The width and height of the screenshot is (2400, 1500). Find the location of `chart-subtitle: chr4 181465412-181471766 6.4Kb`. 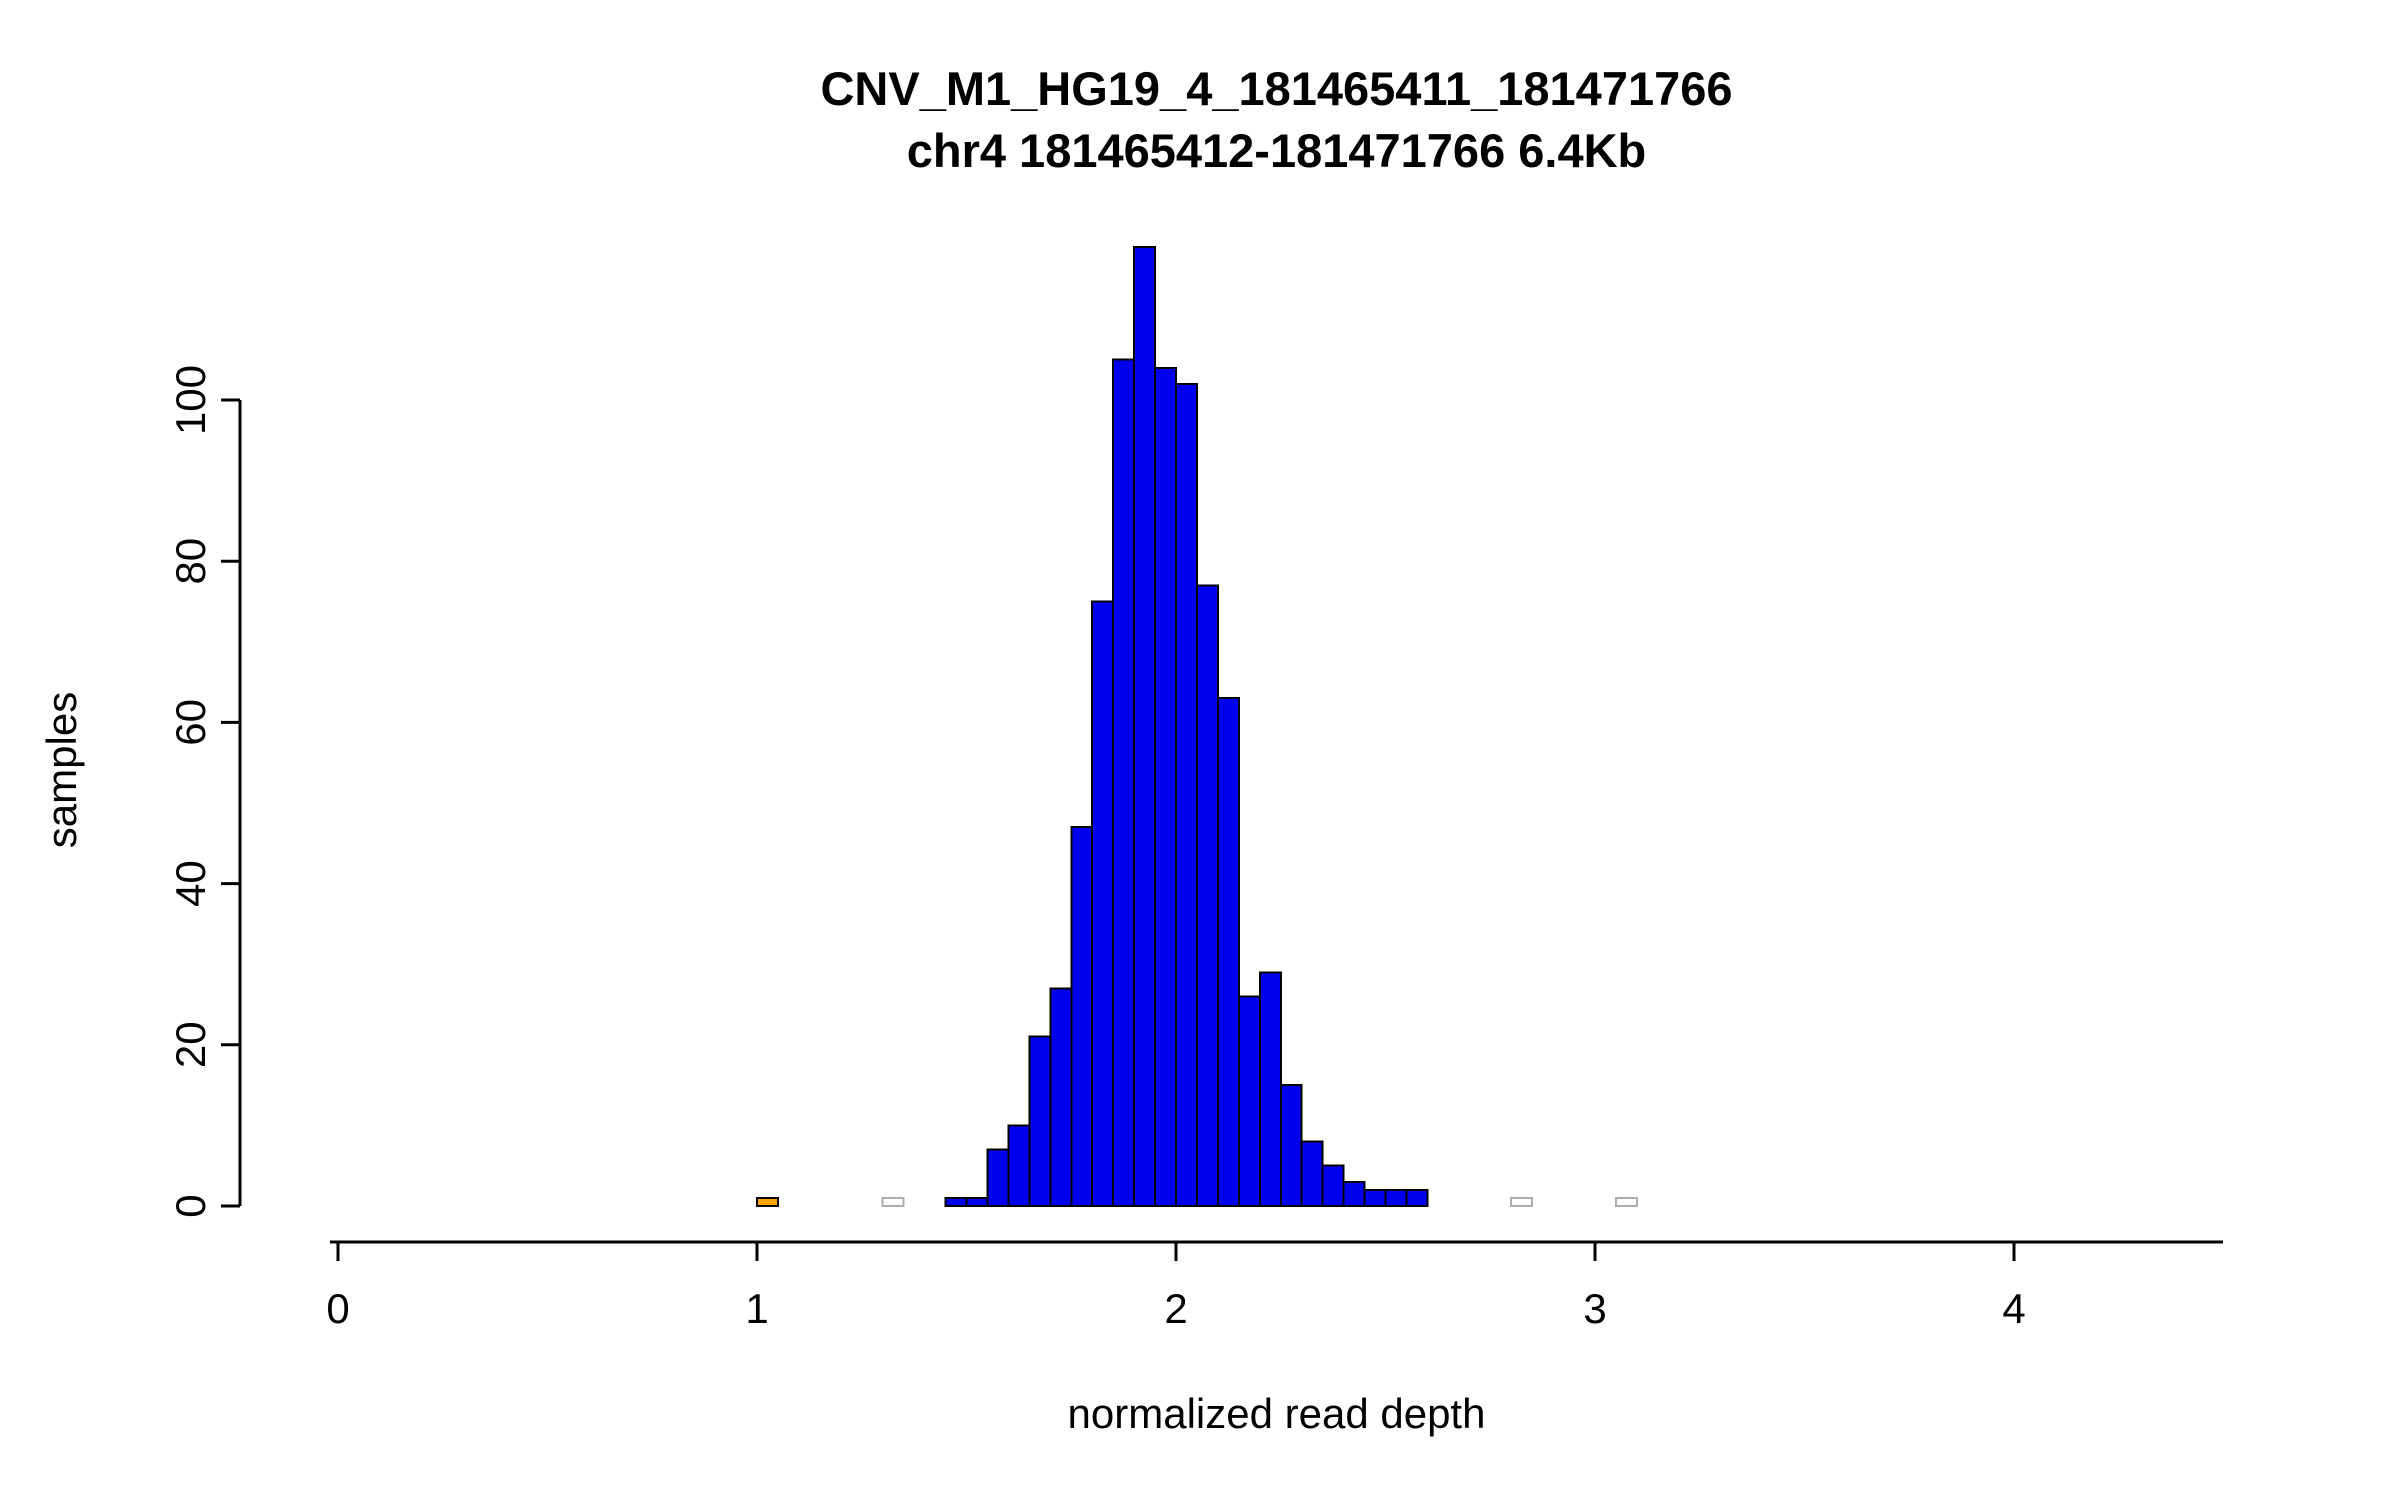

chart-subtitle: chr4 181465412-181471766 6.4Kb is located at coordinates (1276, 150).